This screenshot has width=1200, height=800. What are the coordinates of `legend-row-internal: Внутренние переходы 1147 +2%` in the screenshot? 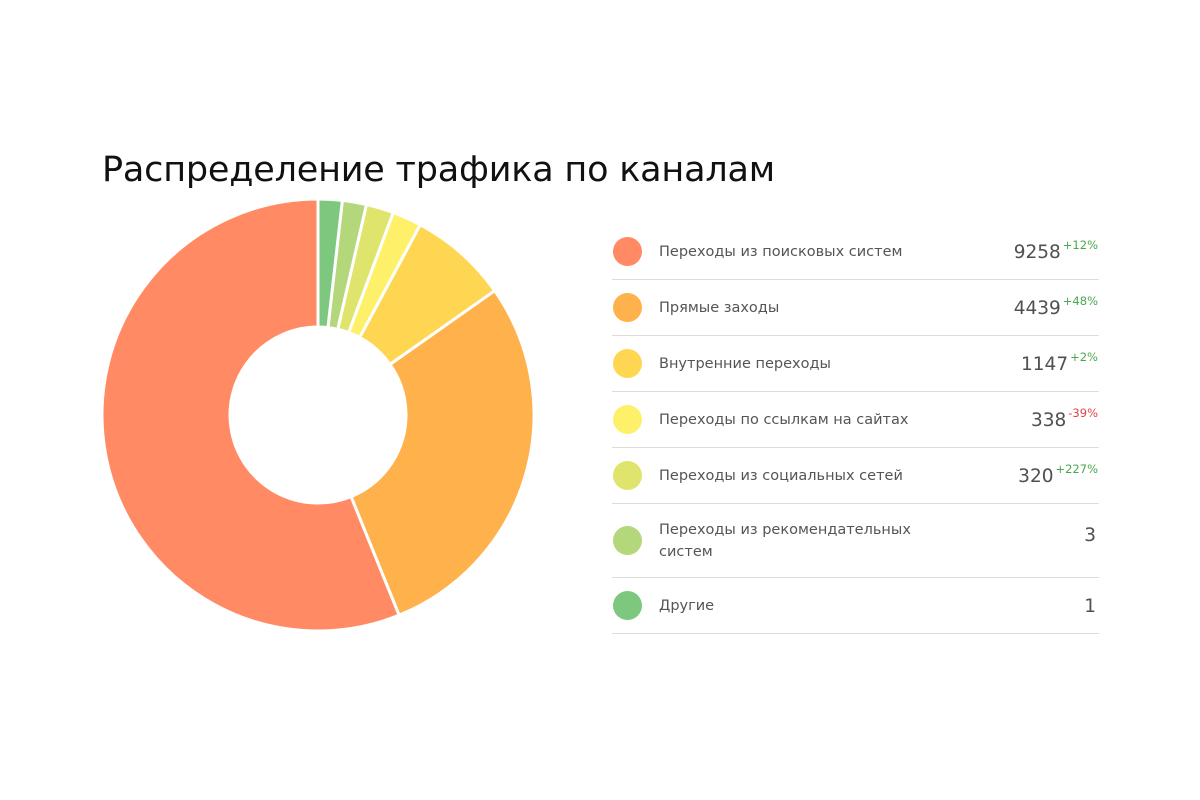 It's located at (855, 364).